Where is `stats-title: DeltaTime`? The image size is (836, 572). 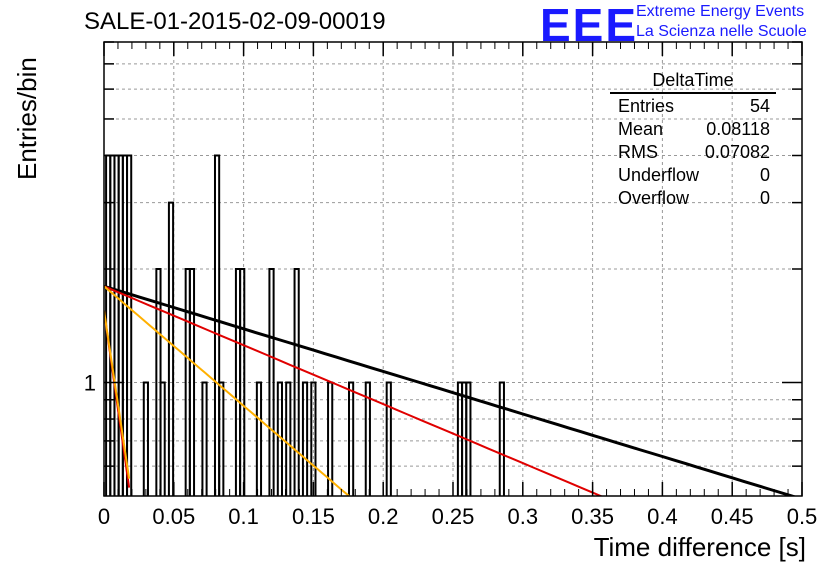 stats-title: DeltaTime is located at coordinates (693, 82).